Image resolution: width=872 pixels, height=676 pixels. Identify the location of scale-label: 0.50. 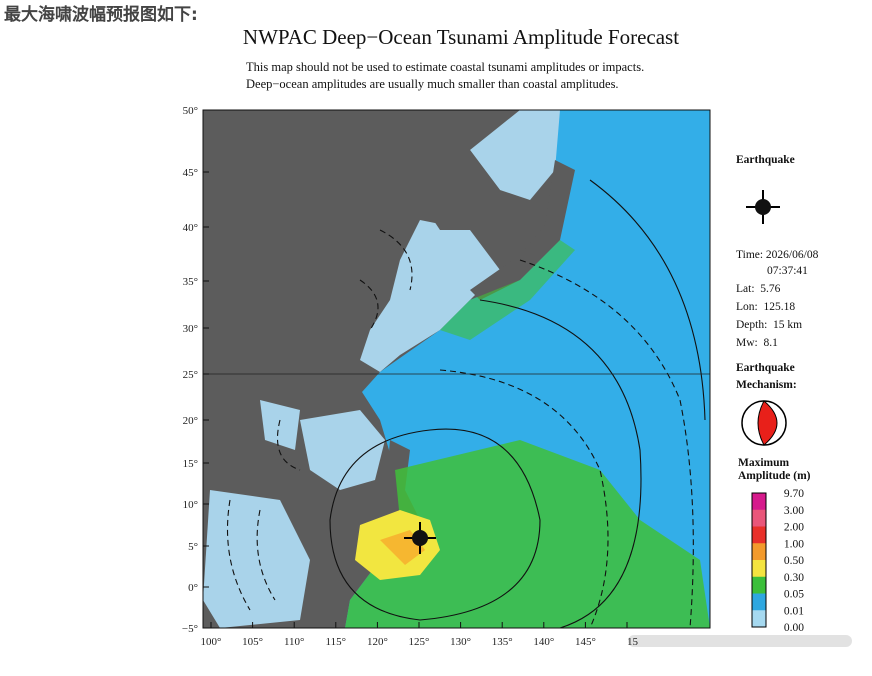
(794, 561).